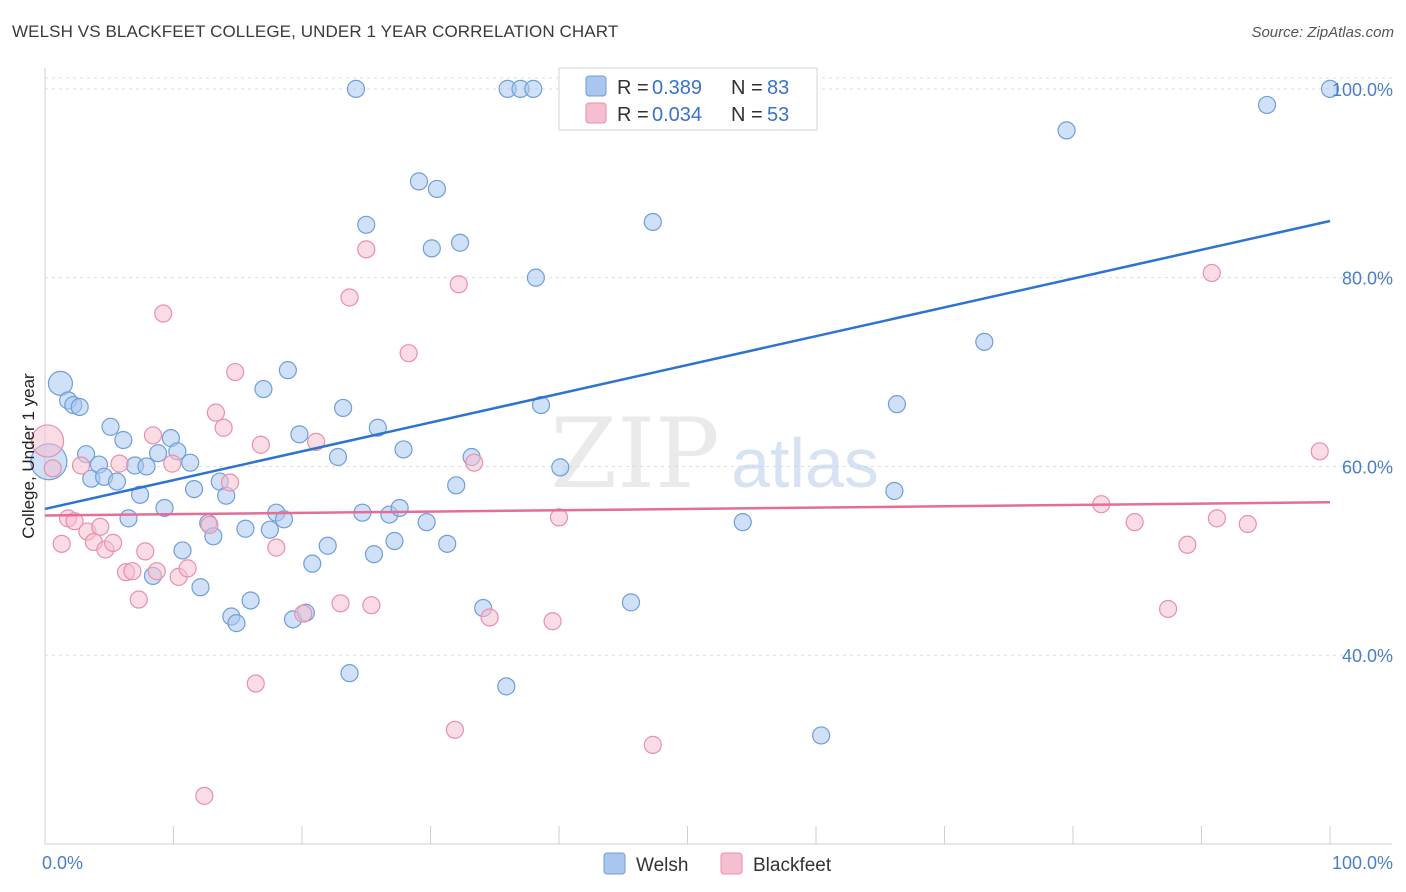 Image resolution: width=1406 pixels, height=892 pixels. What do you see at coordinates (778, 88) in the screenshot?
I see `legend-n-value-welsh: 83` at bounding box center [778, 88].